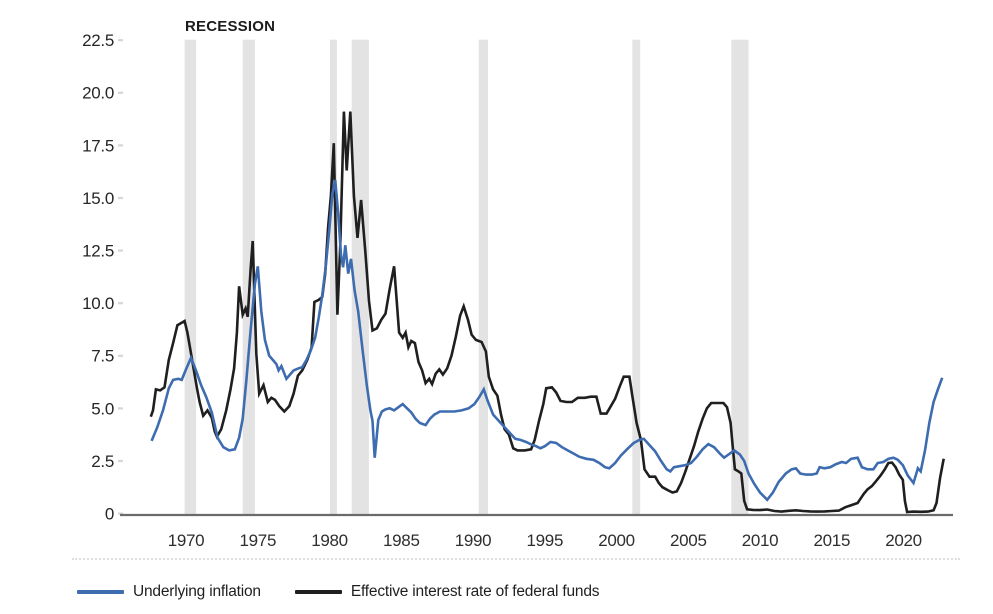  Describe the element at coordinates (318, 592) in the screenshot. I see `fed-funds-line-swatch` at that location.